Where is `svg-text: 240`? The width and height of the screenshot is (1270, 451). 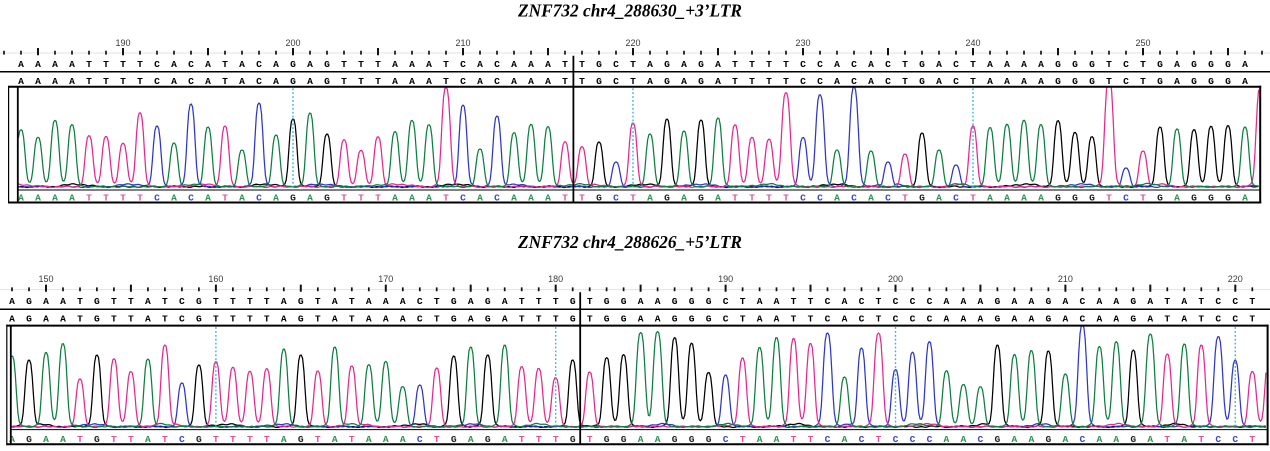 svg-text: 240 is located at coordinates (972, 43).